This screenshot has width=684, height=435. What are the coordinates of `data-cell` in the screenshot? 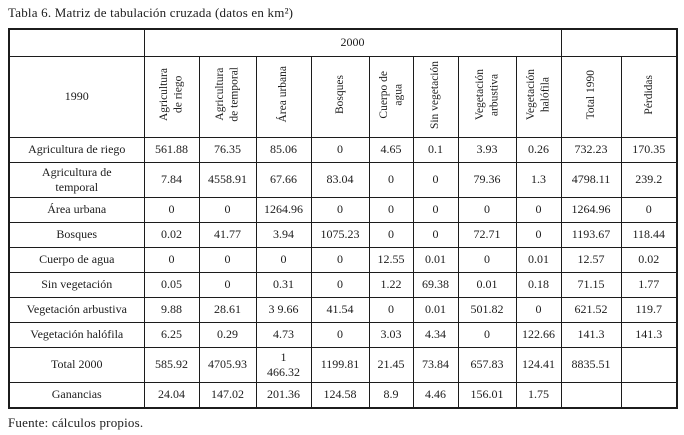 It's located at (591, 395).